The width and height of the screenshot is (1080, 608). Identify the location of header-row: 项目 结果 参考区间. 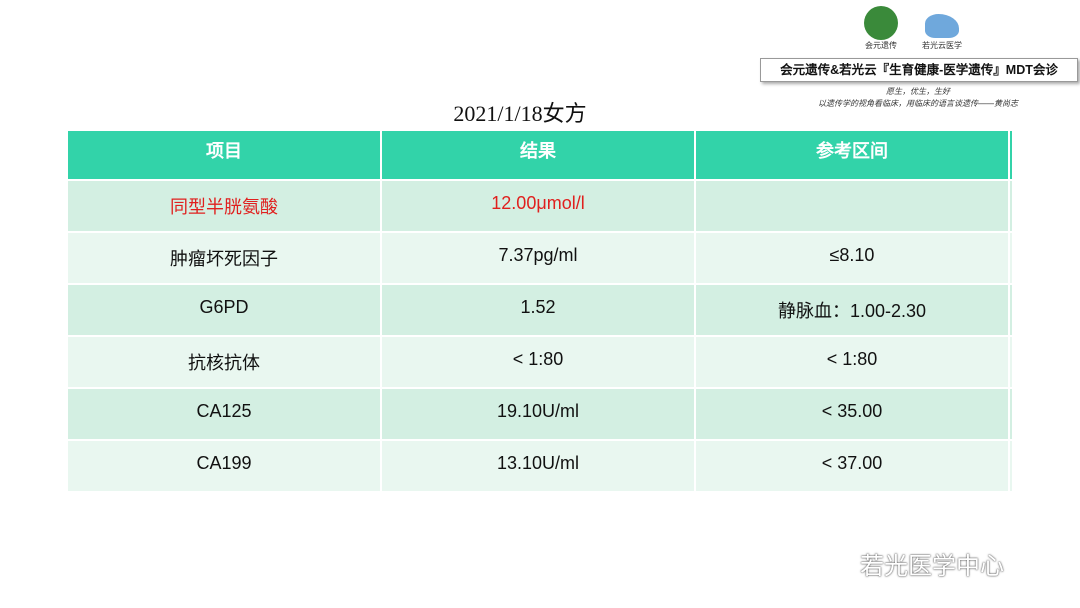
(540, 156).